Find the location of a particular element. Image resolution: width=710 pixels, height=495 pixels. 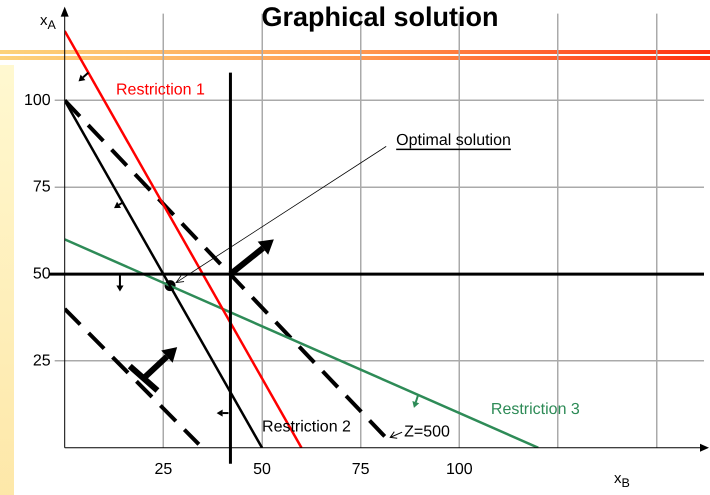

x-tick-label: 100 is located at coordinates (459, 469).